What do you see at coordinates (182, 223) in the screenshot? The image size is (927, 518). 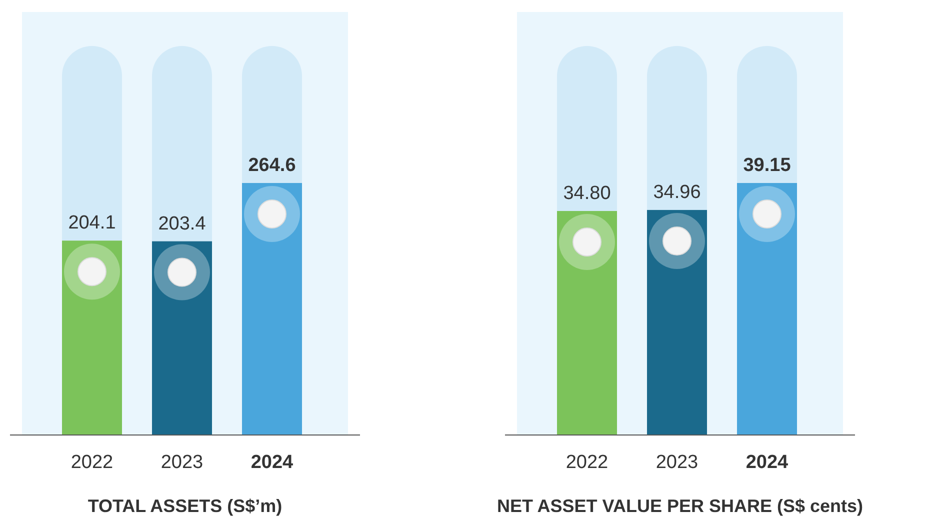 I see `data-label: 203.4` at bounding box center [182, 223].